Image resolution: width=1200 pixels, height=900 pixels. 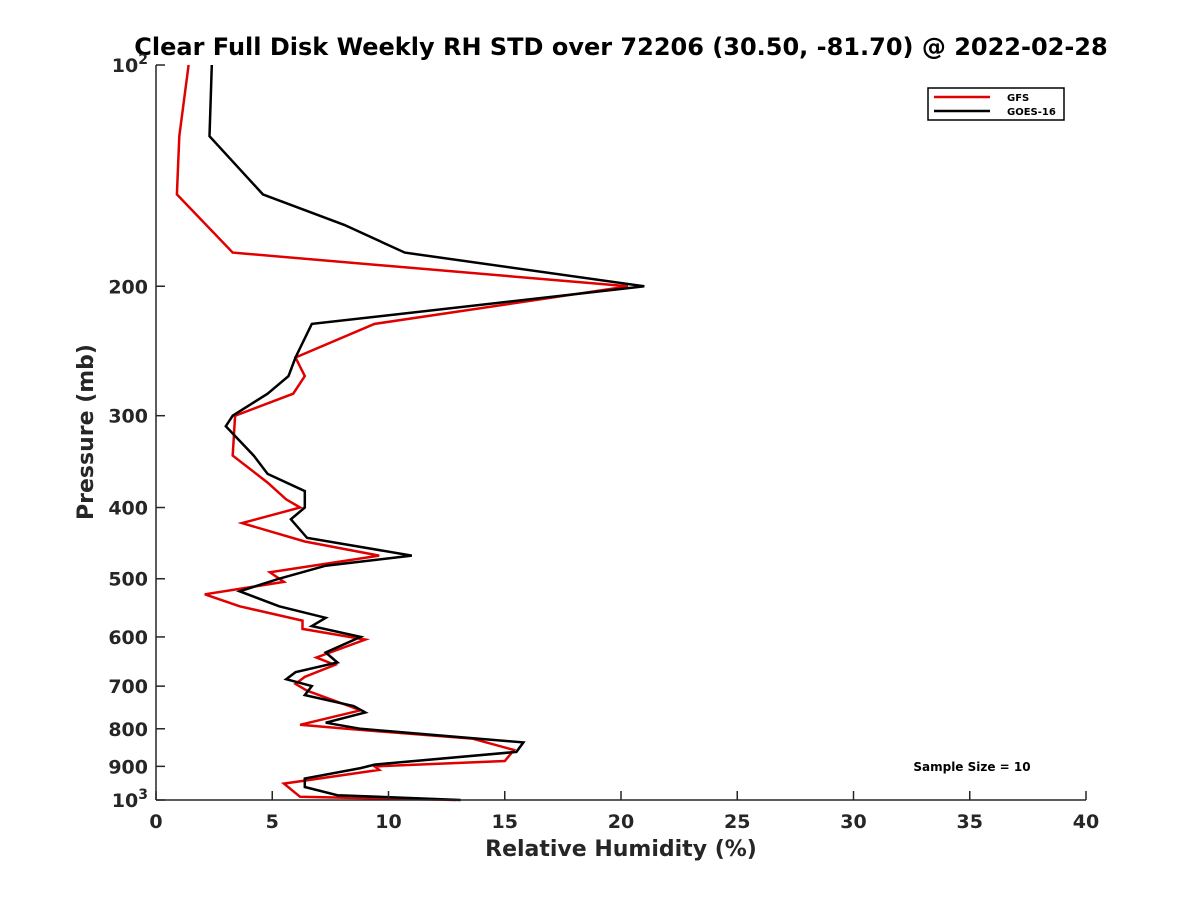 I want to click on y-tick-label: 10³, so click(x=130, y=799).